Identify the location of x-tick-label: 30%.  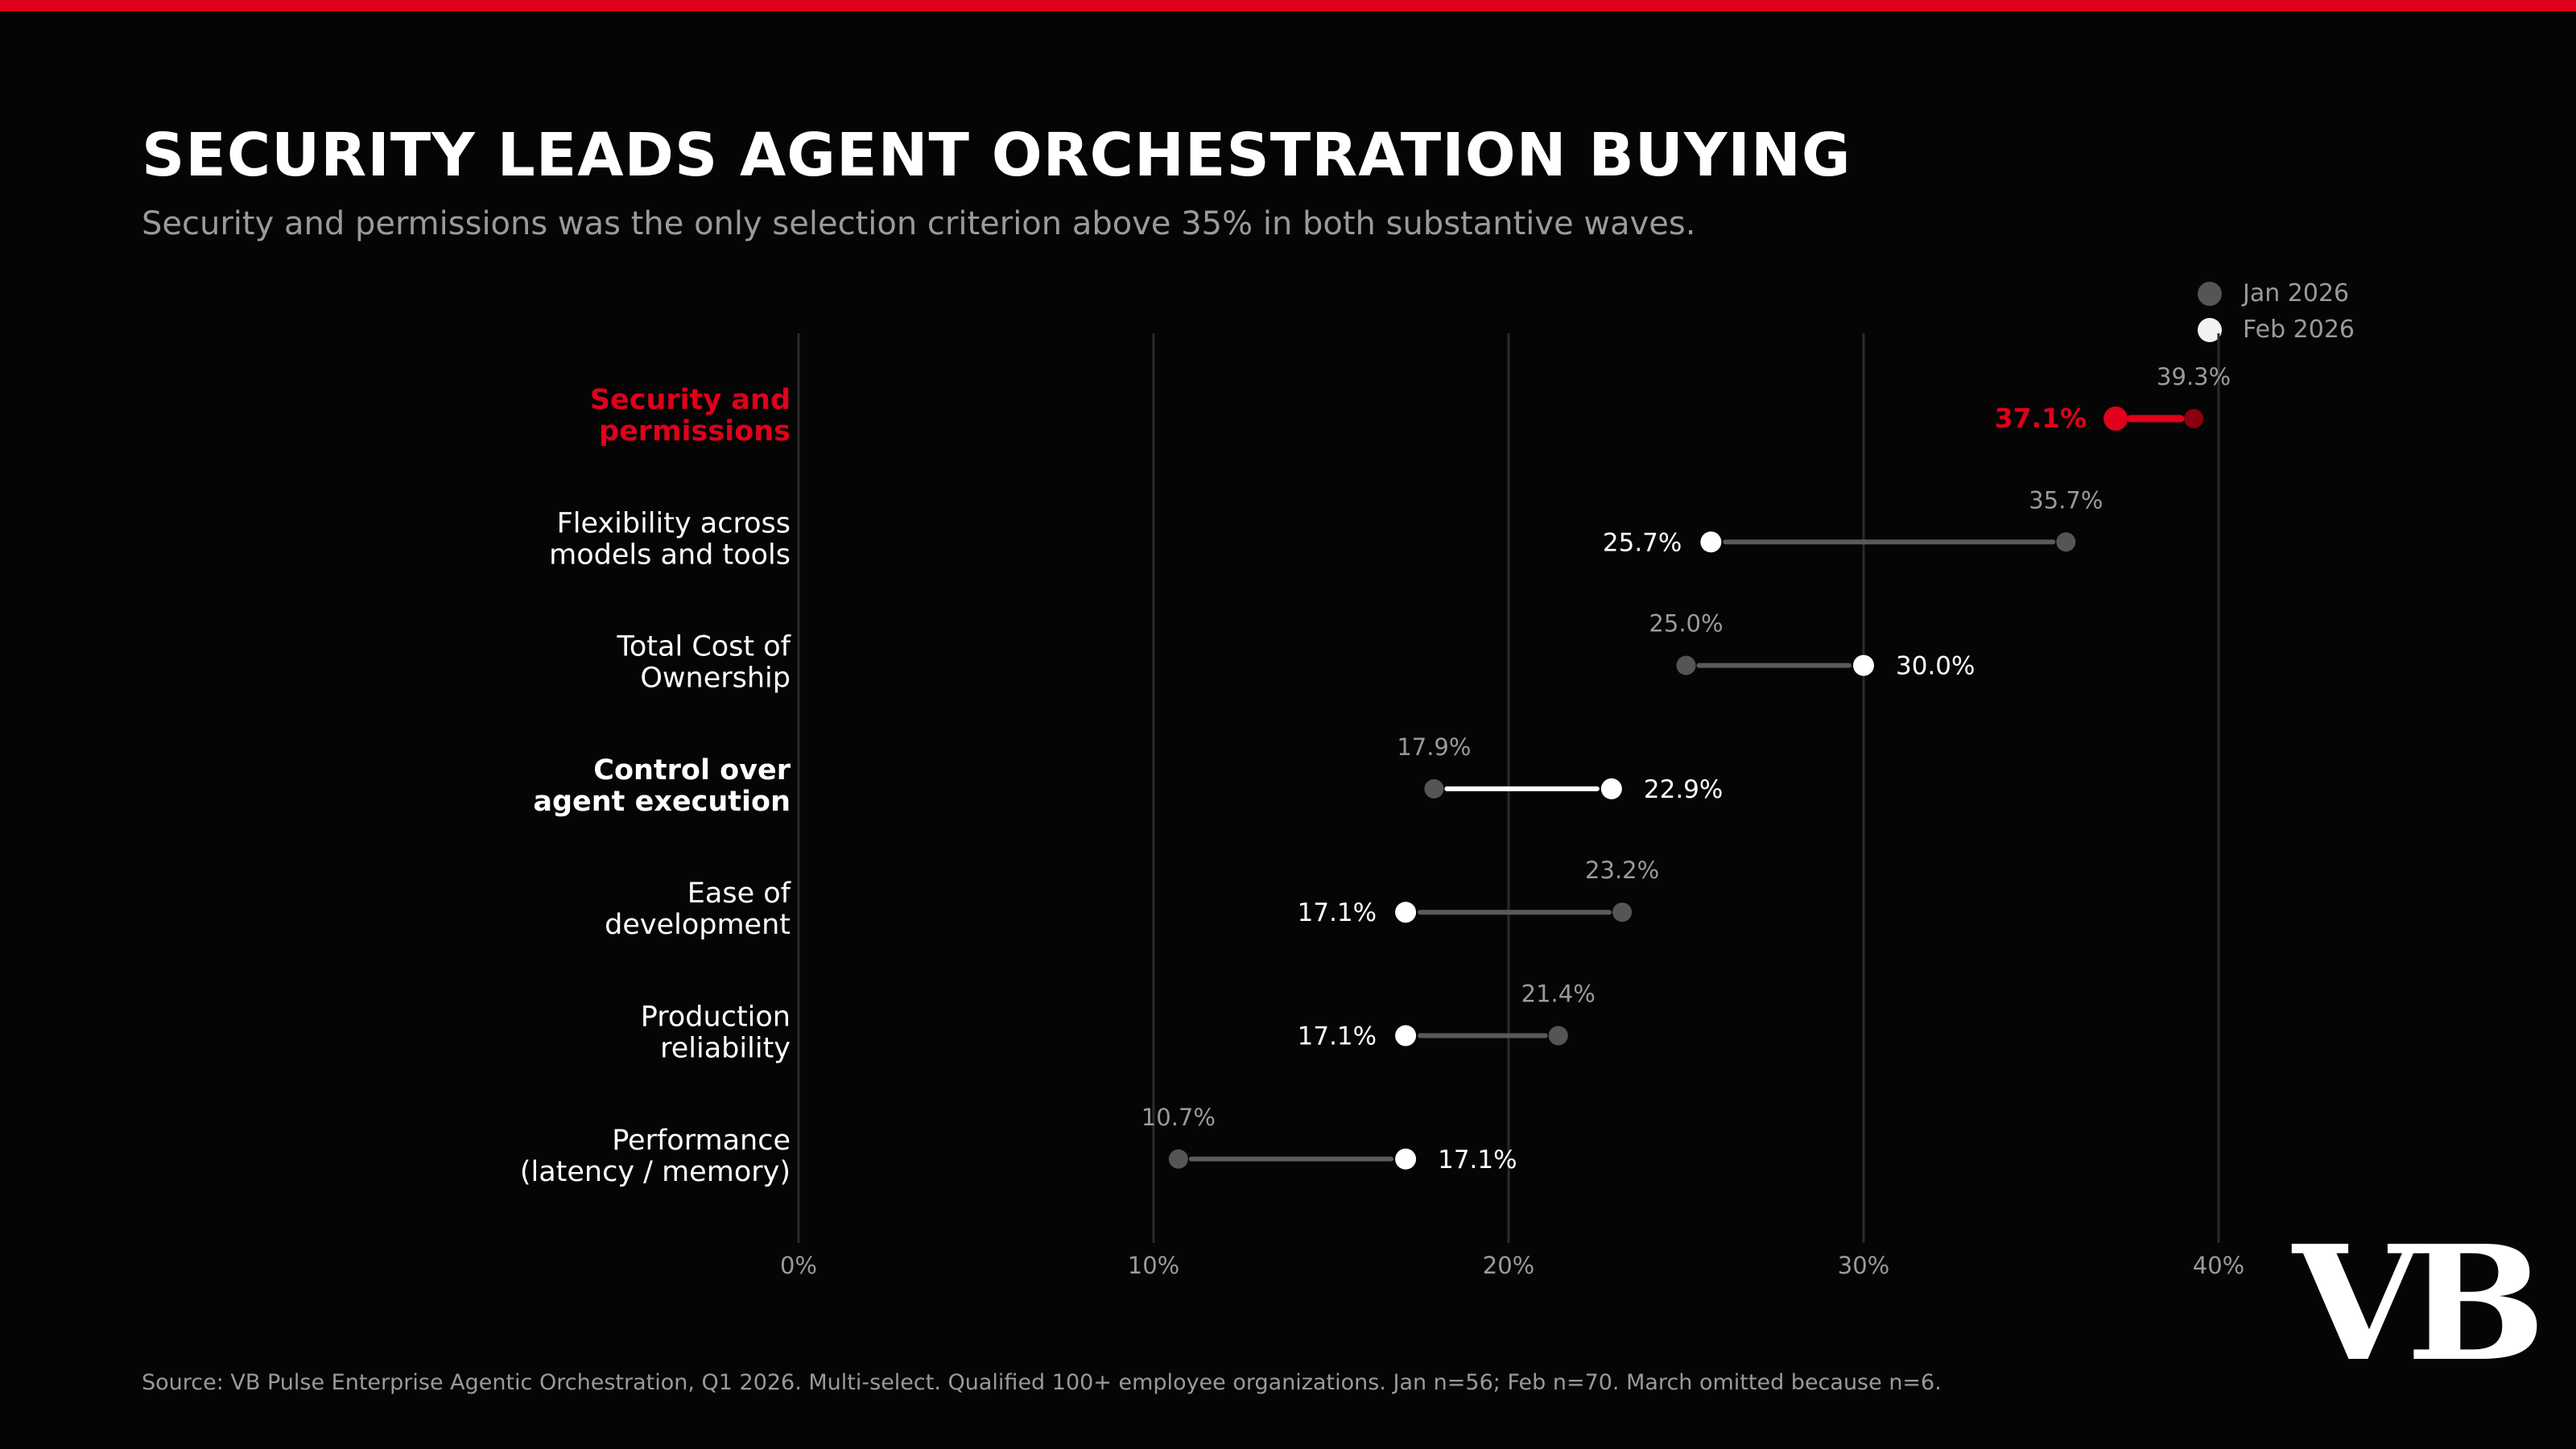
(1863, 1265).